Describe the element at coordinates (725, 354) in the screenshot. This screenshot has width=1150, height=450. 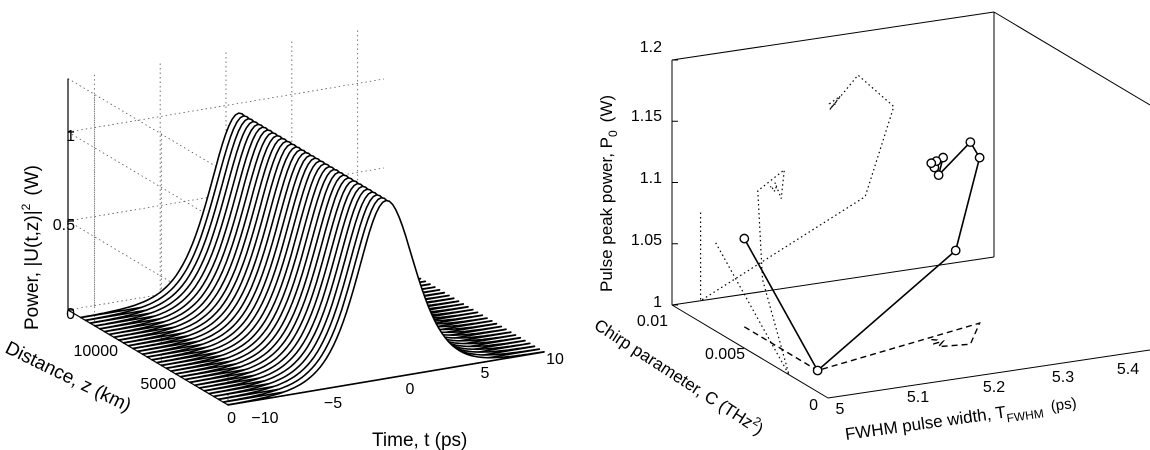
I see `right-y-tick-label: 0.005` at that location.